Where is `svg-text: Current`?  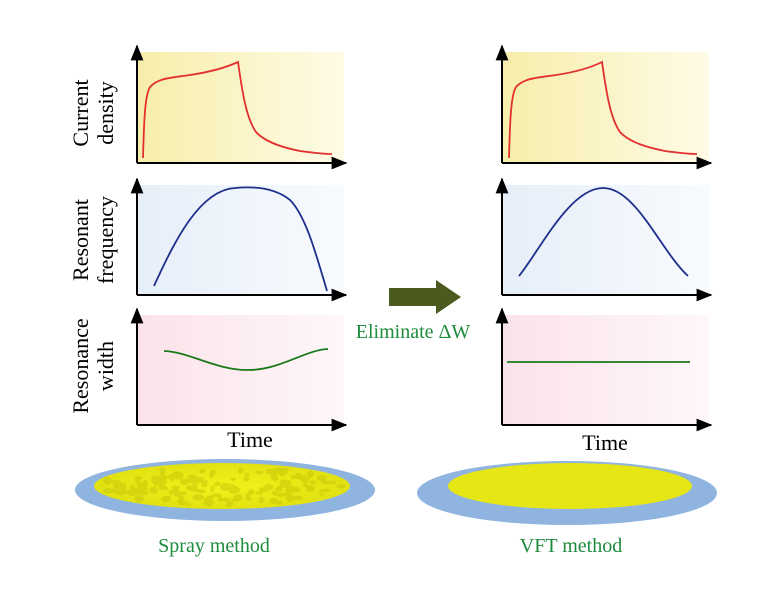
svg-text: Current is located at coordinates (80, 112).